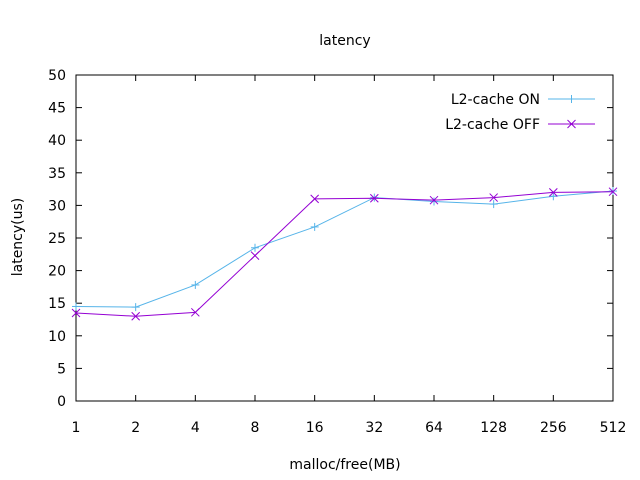 This screenshot has height=480, width=640. What do you see at coordinates (195, 428) in the screenshot?
I see `x-tick-label: 4` at bounding box center [195, 428].